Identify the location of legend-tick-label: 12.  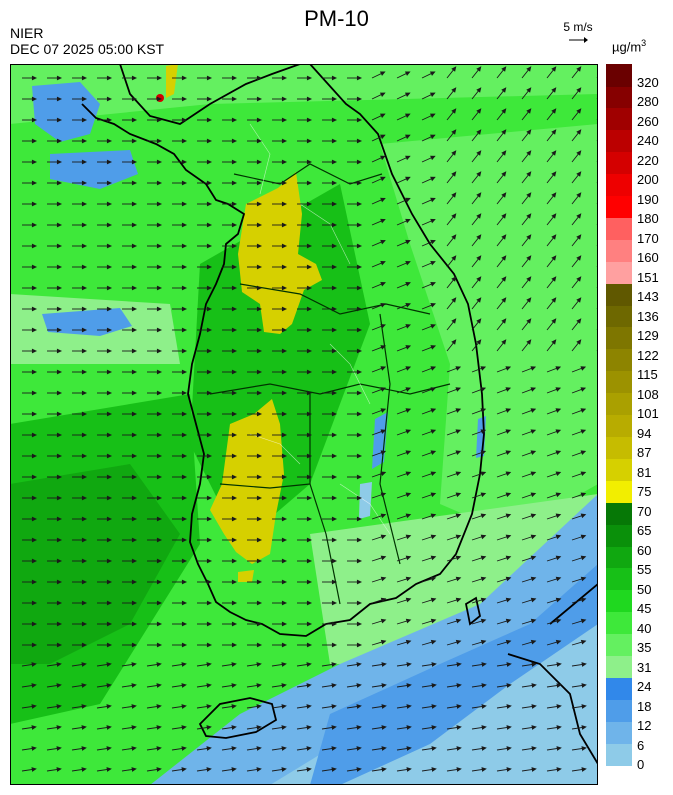
(644, 726).